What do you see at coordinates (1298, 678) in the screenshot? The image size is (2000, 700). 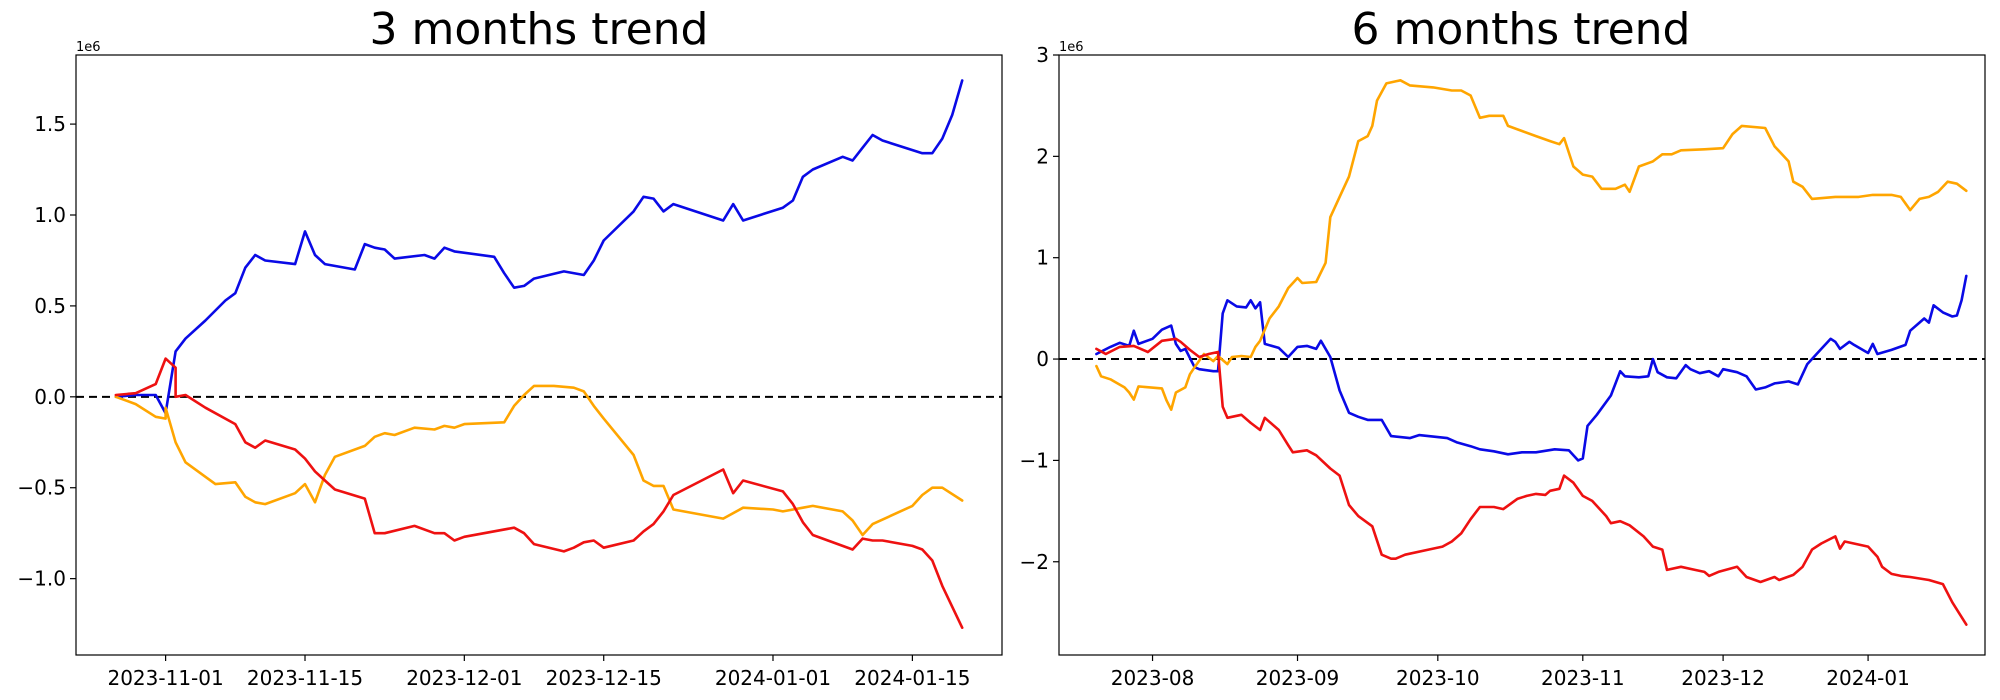 I see `x-tick-label: 2023-09` at bounding box center [1298, 678].